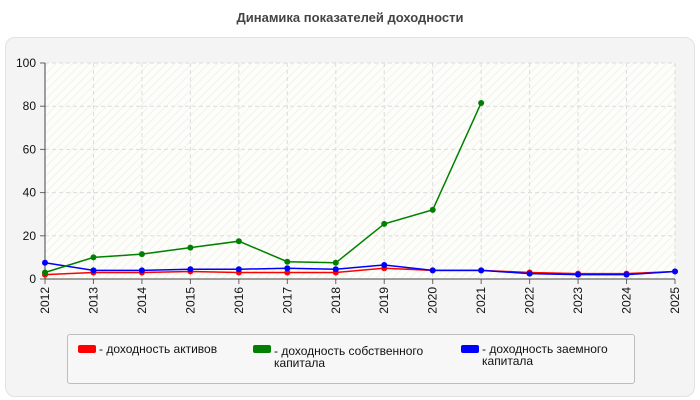 Image resolution: width=700 pixels, height=400 pixels. I want to click on x-tick-label: 2018, so click(336, 300).